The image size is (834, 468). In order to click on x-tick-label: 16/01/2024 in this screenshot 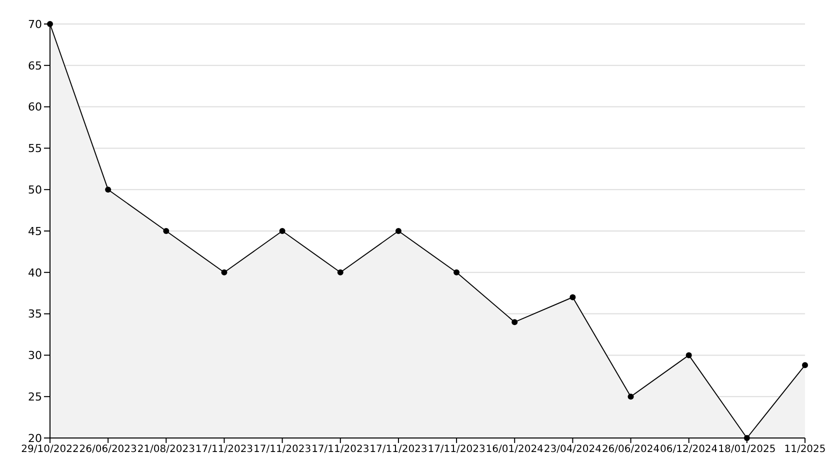, I will do `click(515, 450)`.